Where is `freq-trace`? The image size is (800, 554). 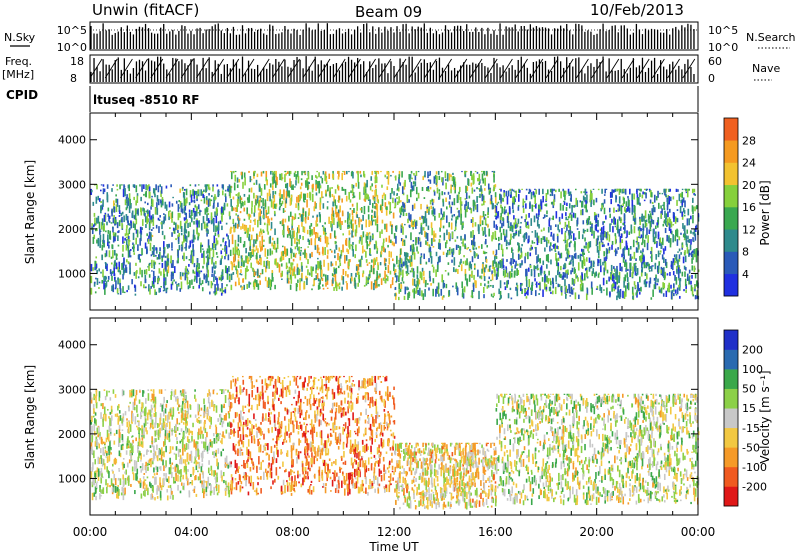 freq-trace is located at coordinates (392, 68).